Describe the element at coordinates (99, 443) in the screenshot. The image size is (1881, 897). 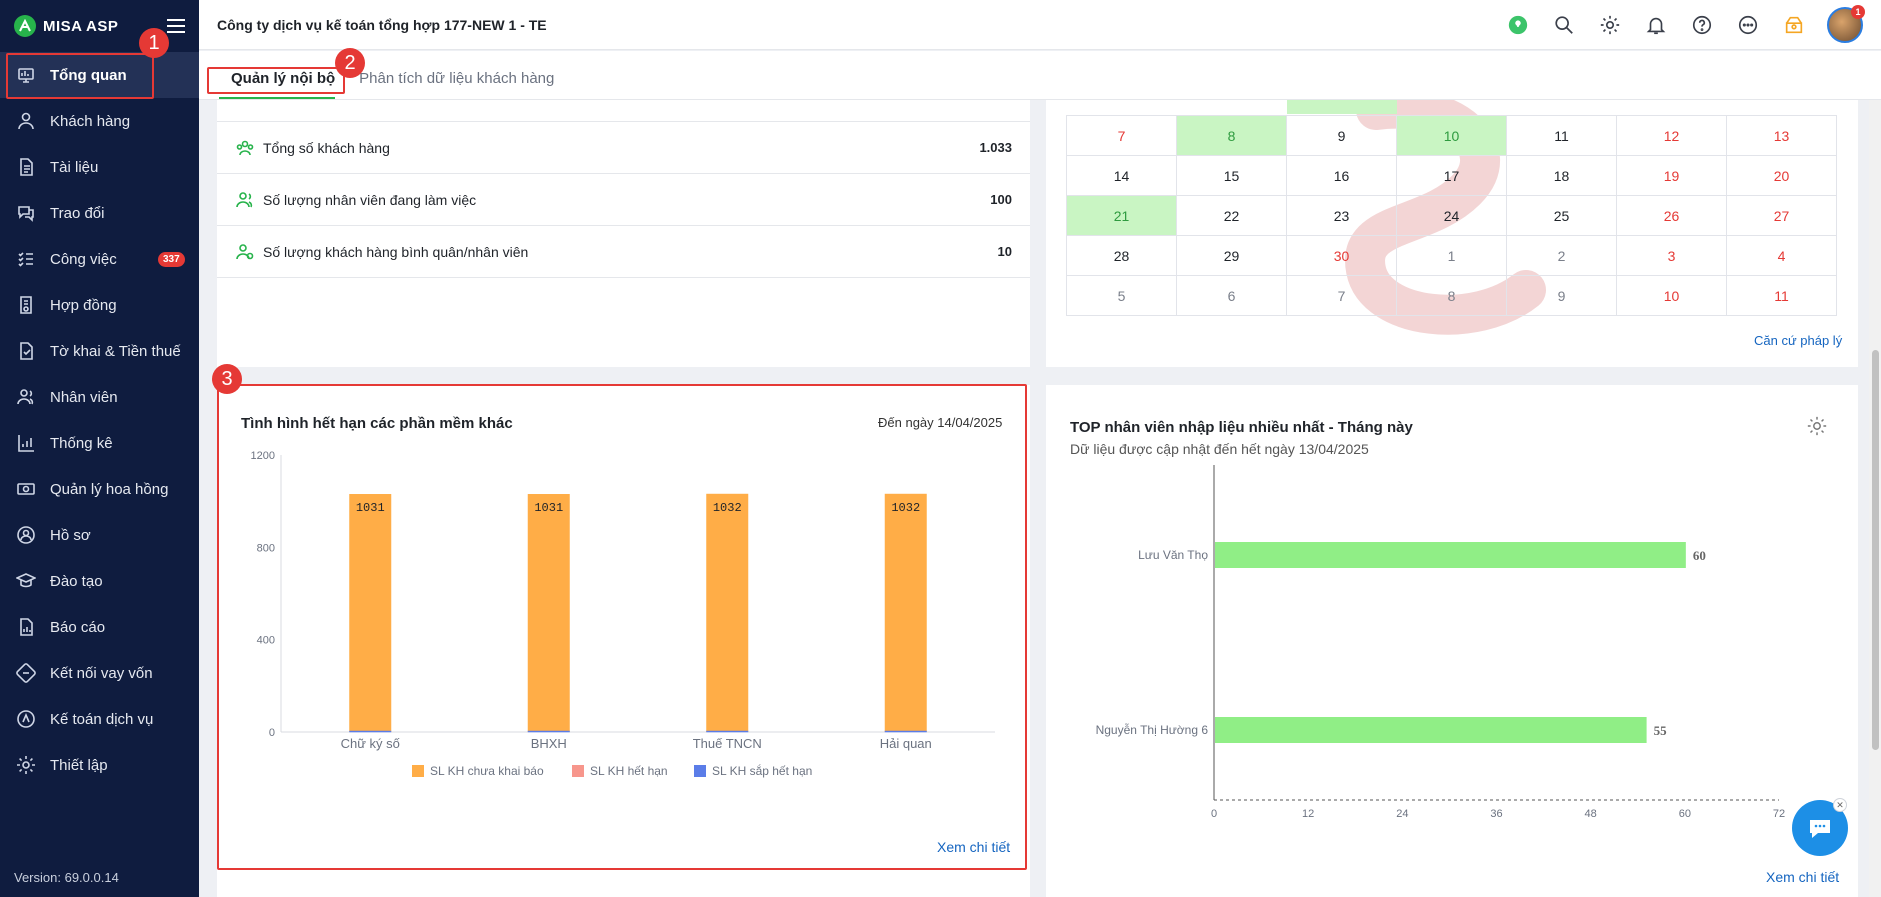
I see `sidebar-item-9: Thống kê` at that location.